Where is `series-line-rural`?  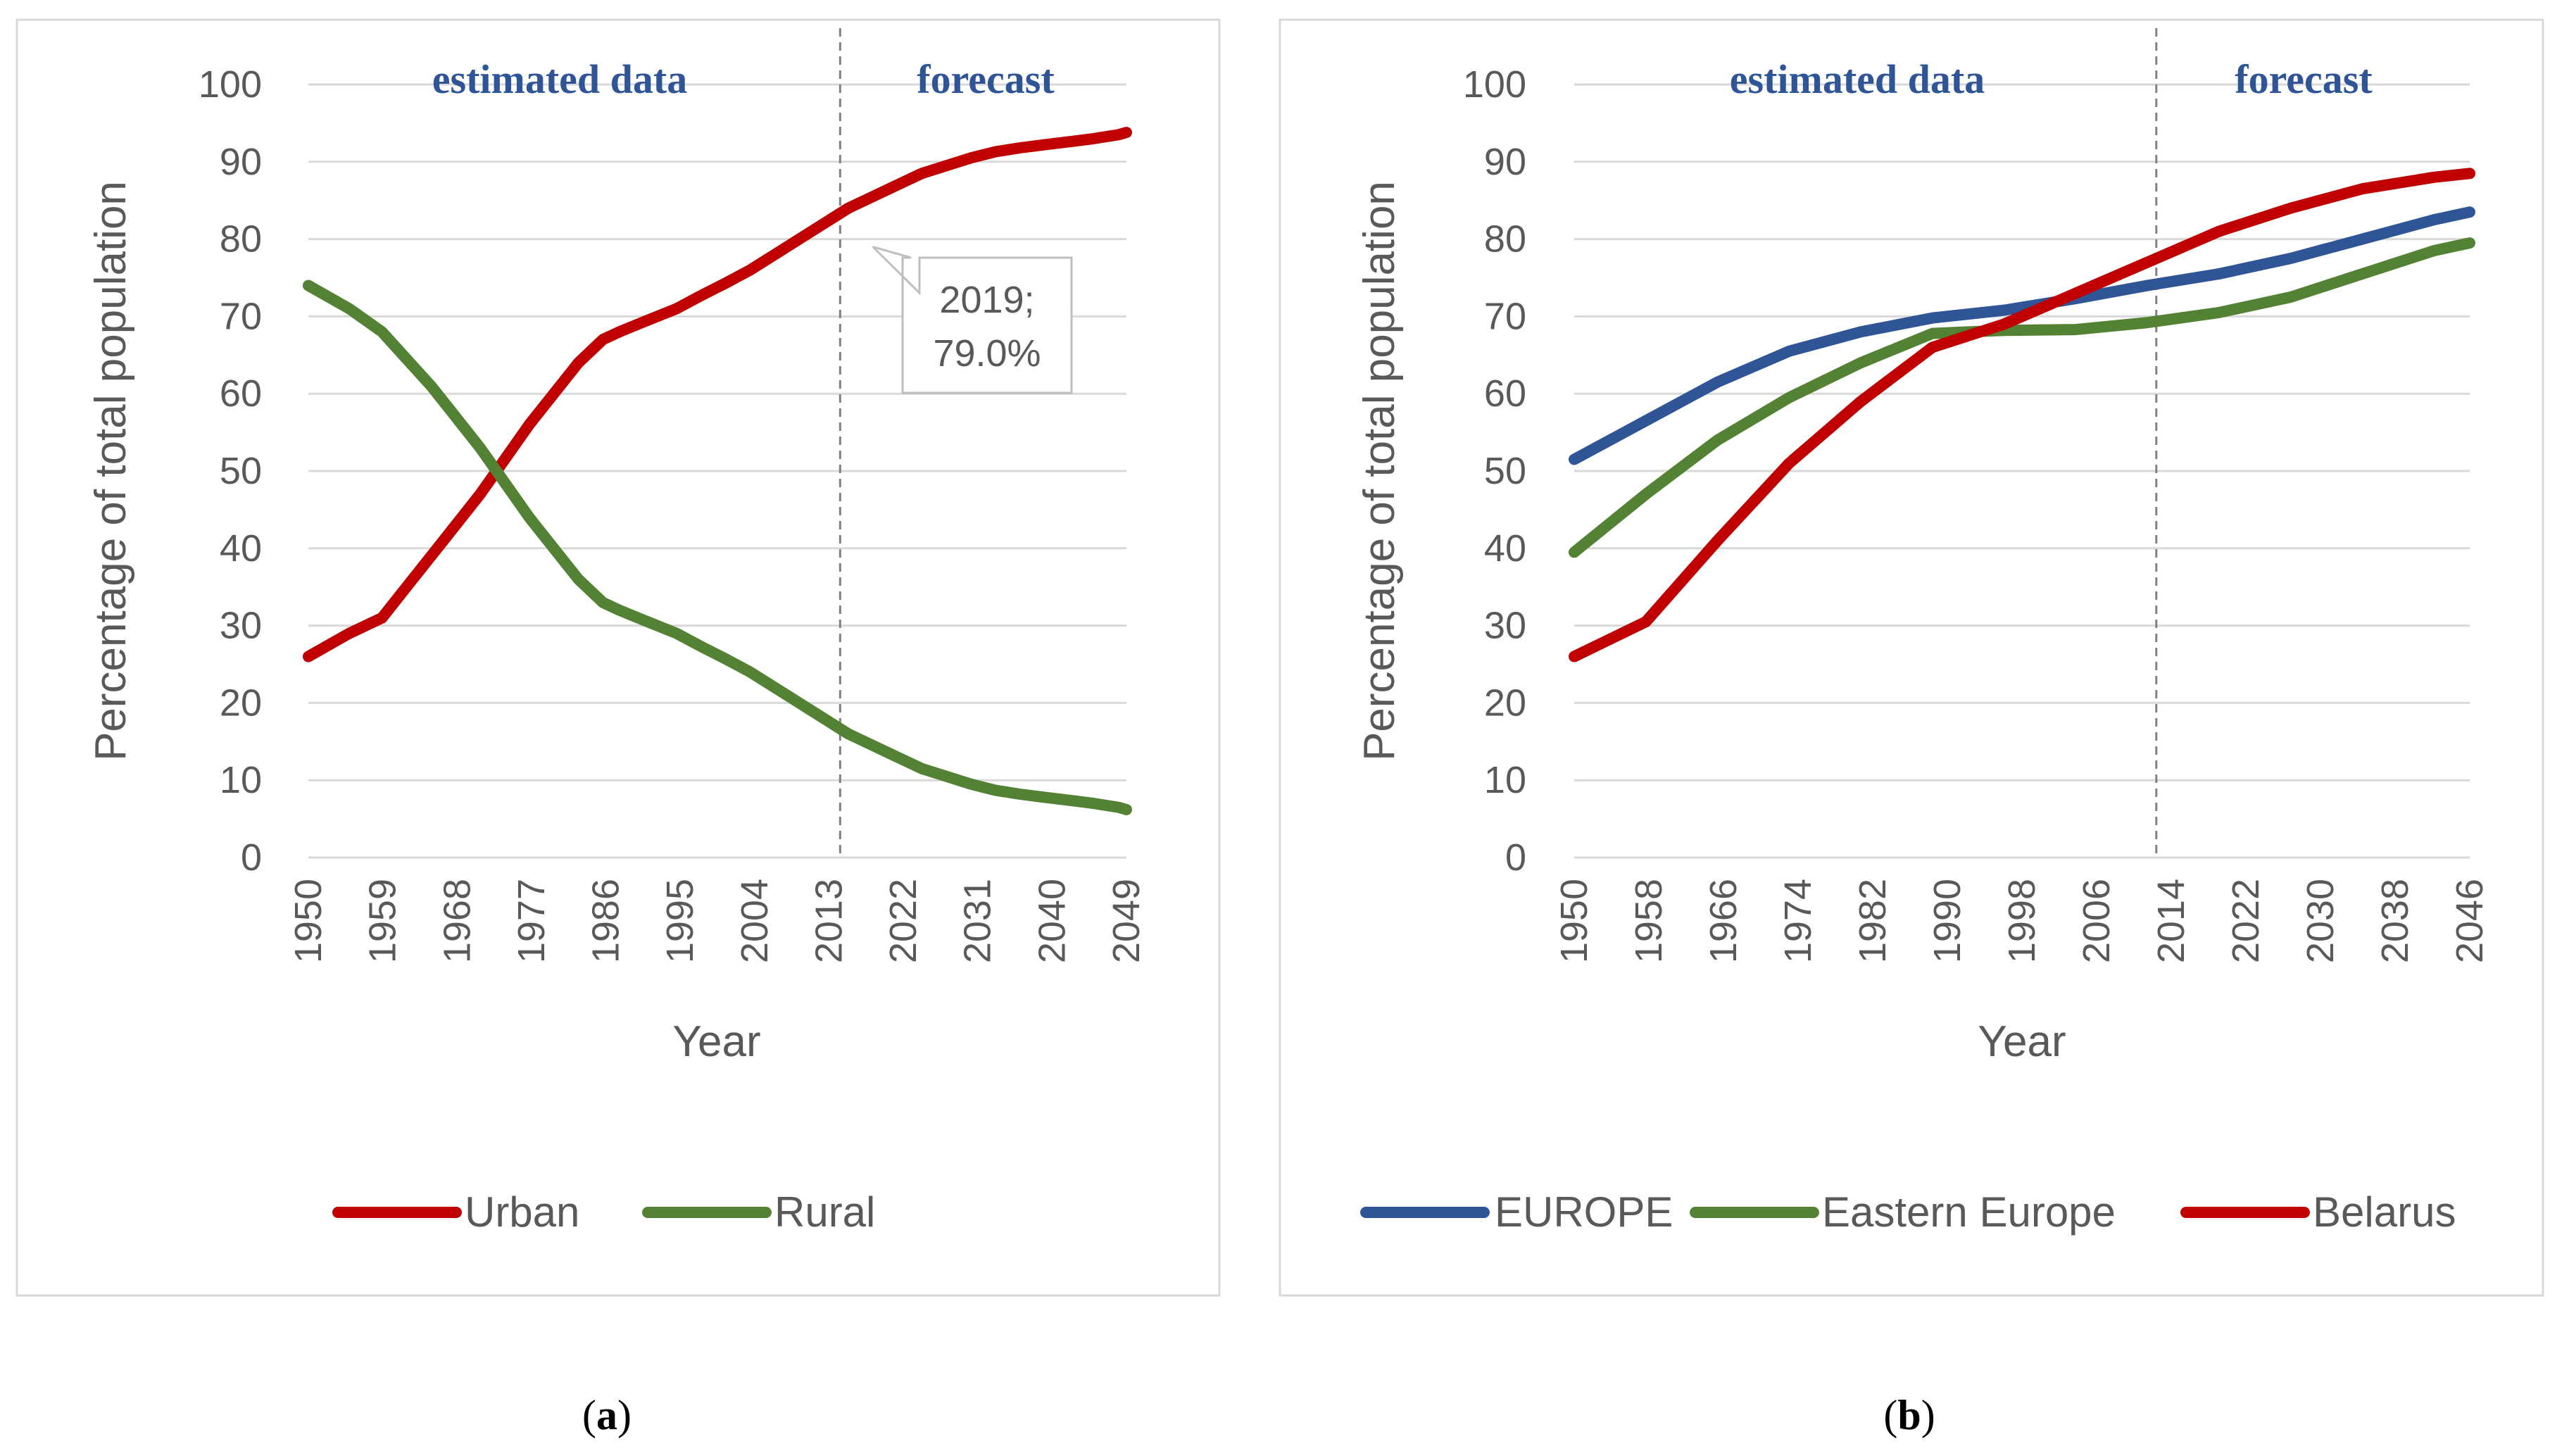
series-line-rural is located at coordinates (717, 547).